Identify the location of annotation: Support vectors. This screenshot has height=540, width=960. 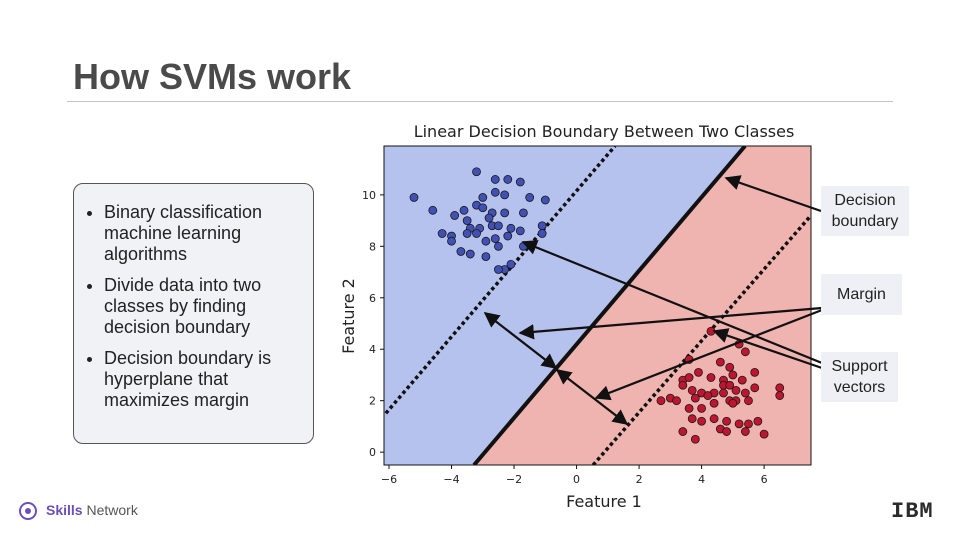
(859, 377).